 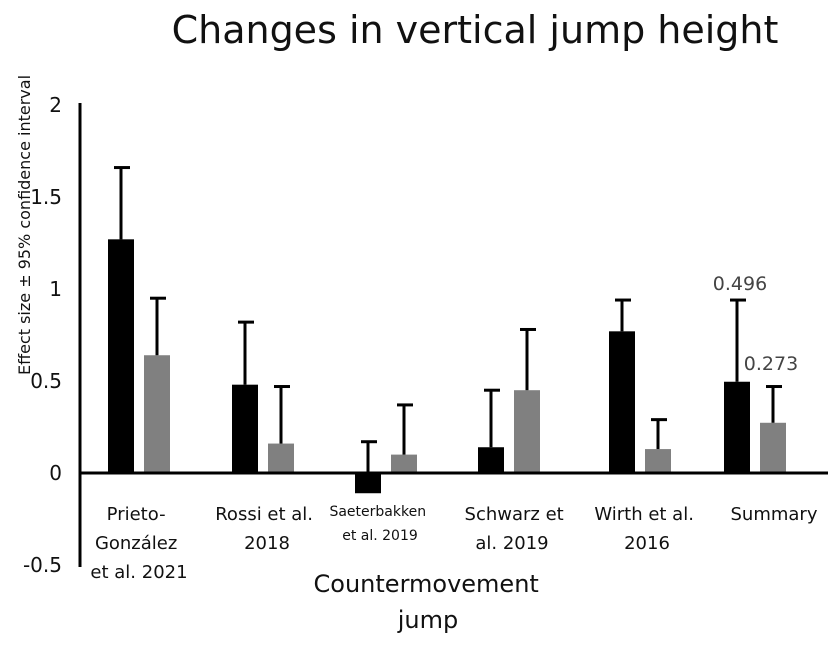 What do you see at coordinates (42, 335) in the screenshot?
I see `y-axis-ticks: -0.5 0 0.5 1 1.5 2` at bounding box center [42, 335].